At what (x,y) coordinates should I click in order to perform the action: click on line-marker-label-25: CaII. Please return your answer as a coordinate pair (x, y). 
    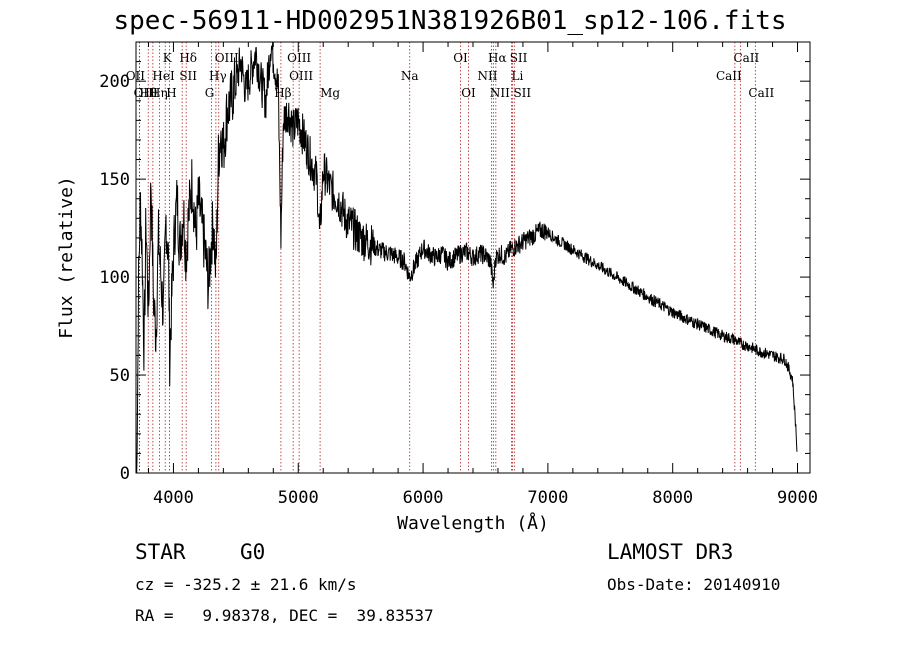
    Looking at the image, I should click on (746, 58).